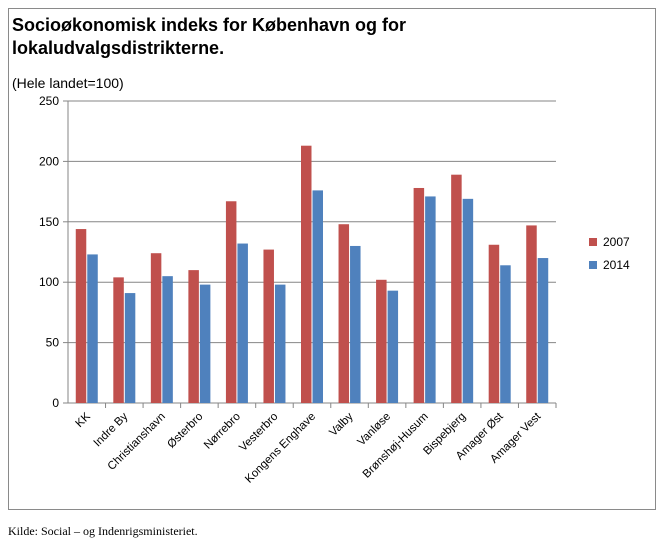  What do you see at coordinates (396, 446) in the screenshot?
I see `x-category-label: Brønshøj-Husum` at bounding box center [396, 446].